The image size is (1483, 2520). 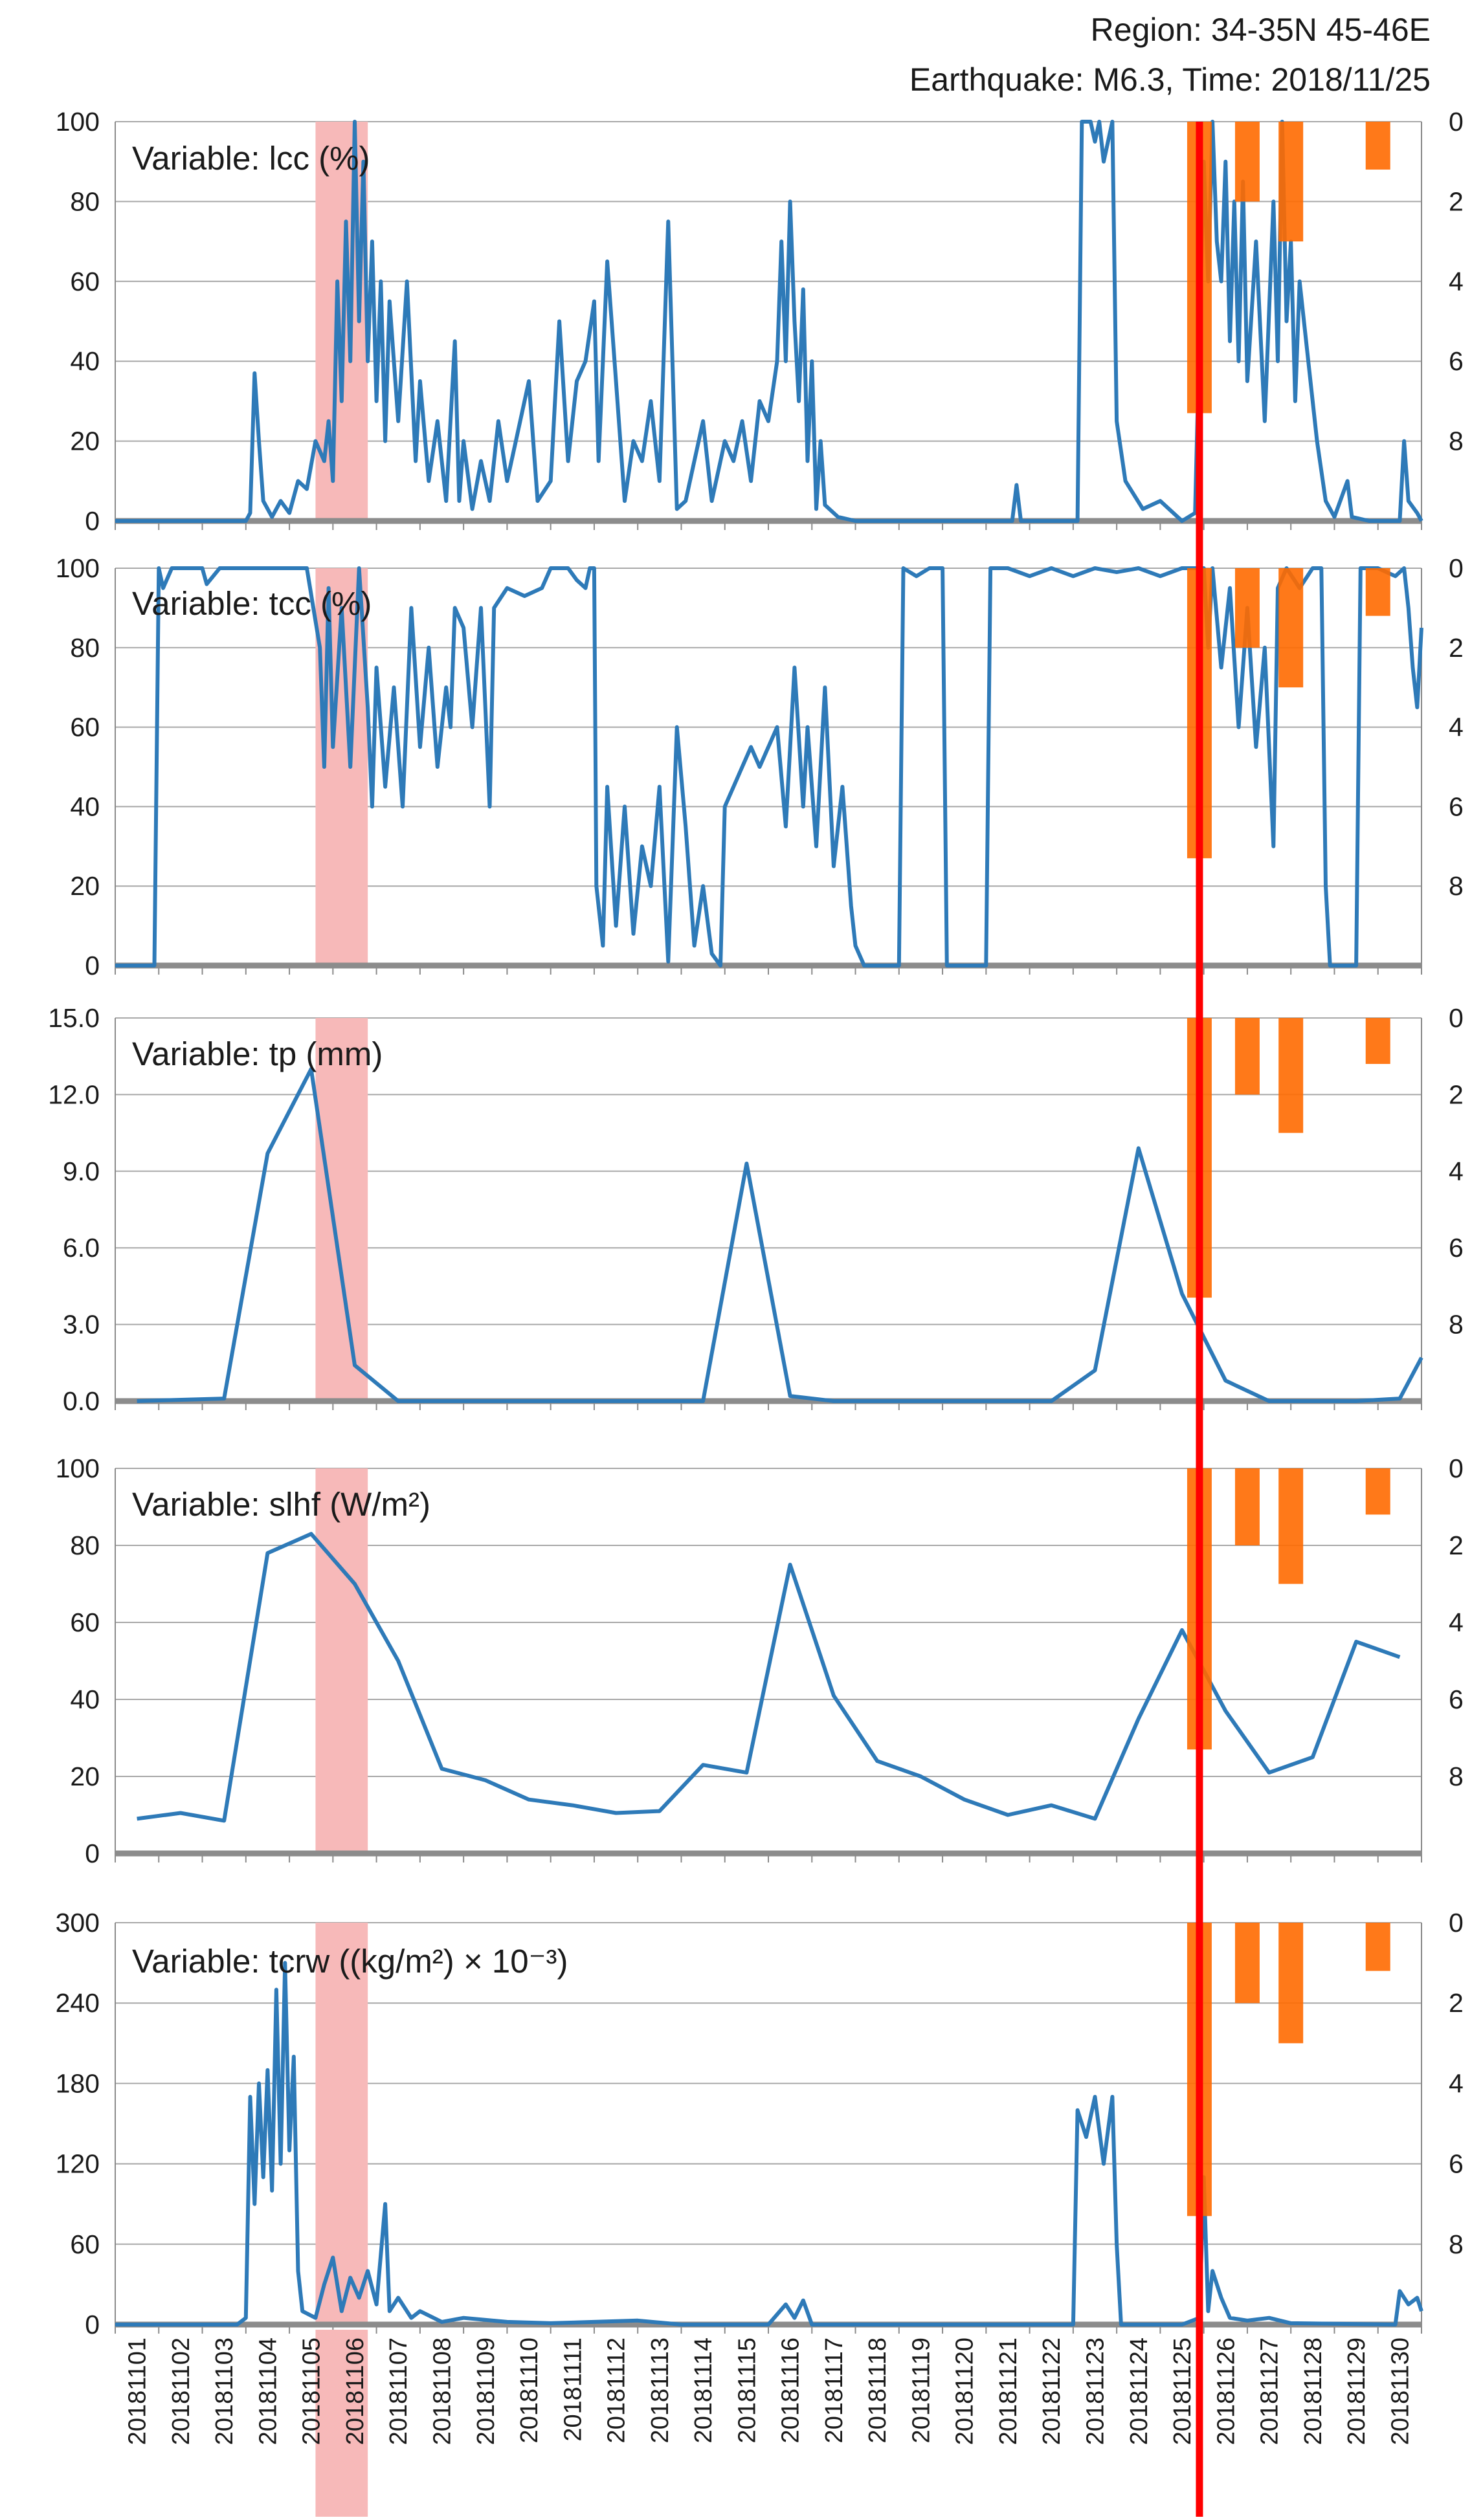 I want to click on panel-3-right-tick-label: 0, so click(x=1456, y=1018).